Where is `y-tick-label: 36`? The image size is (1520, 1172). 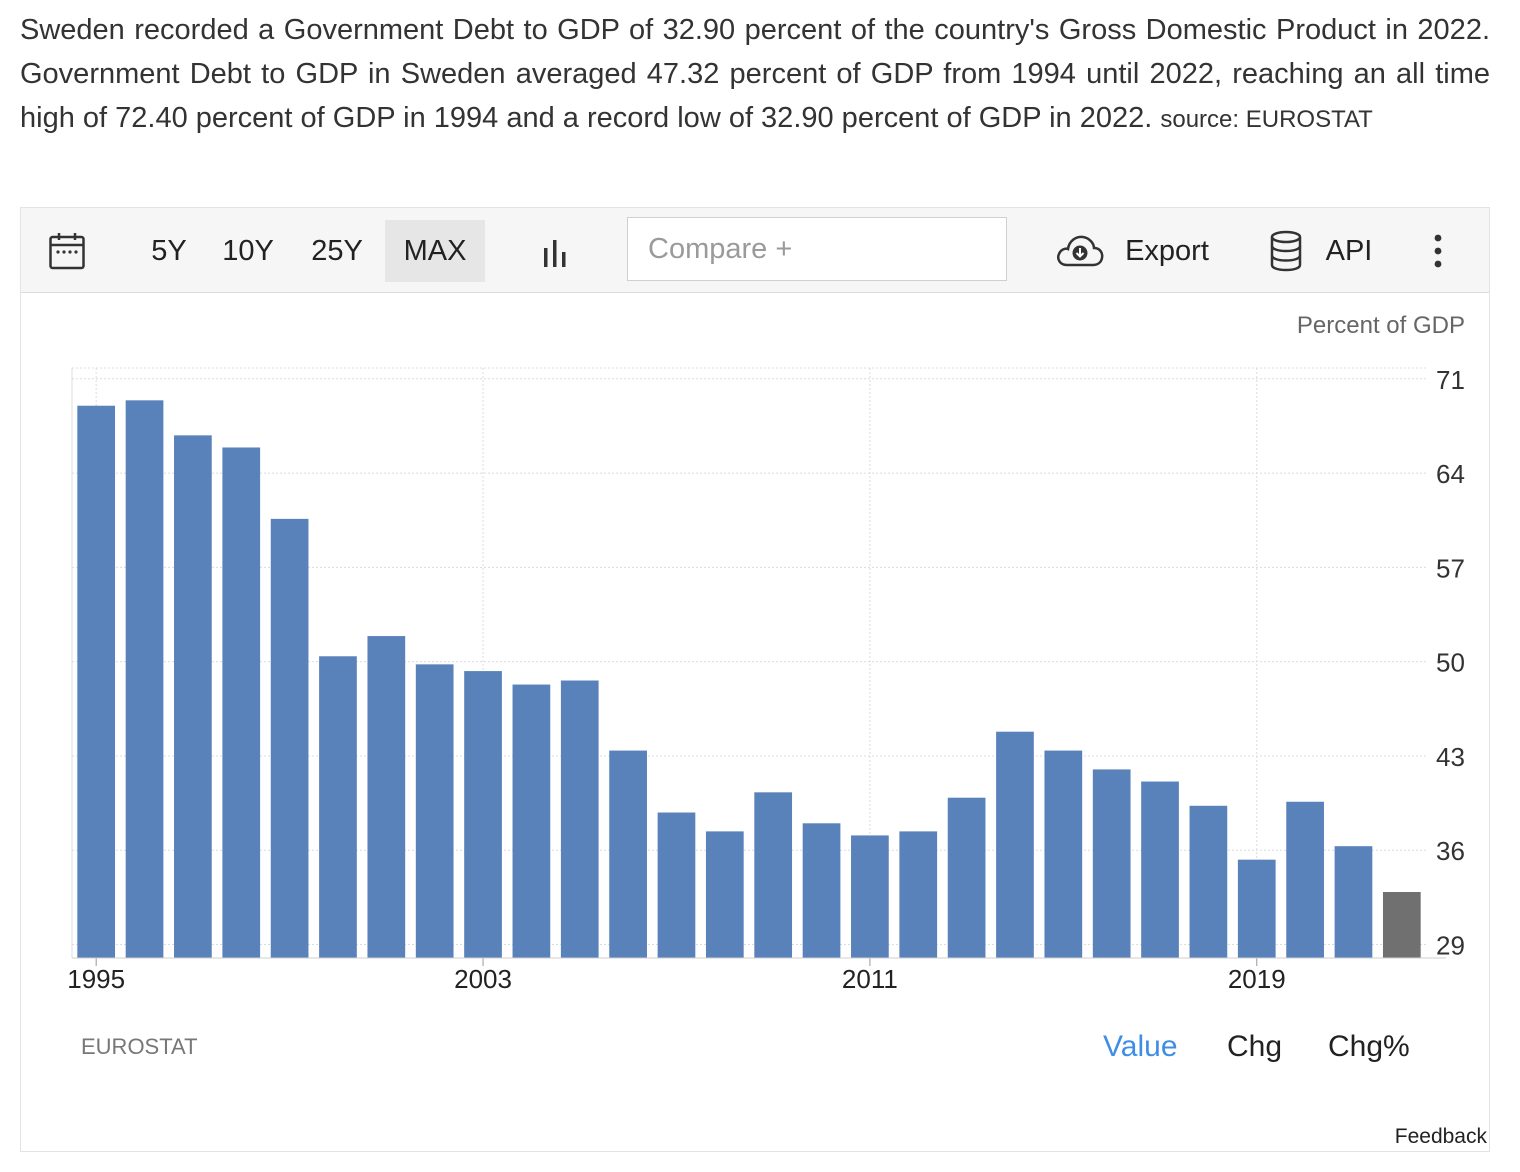
y-tick-label: 36 is located at coordinates (1450, 851).